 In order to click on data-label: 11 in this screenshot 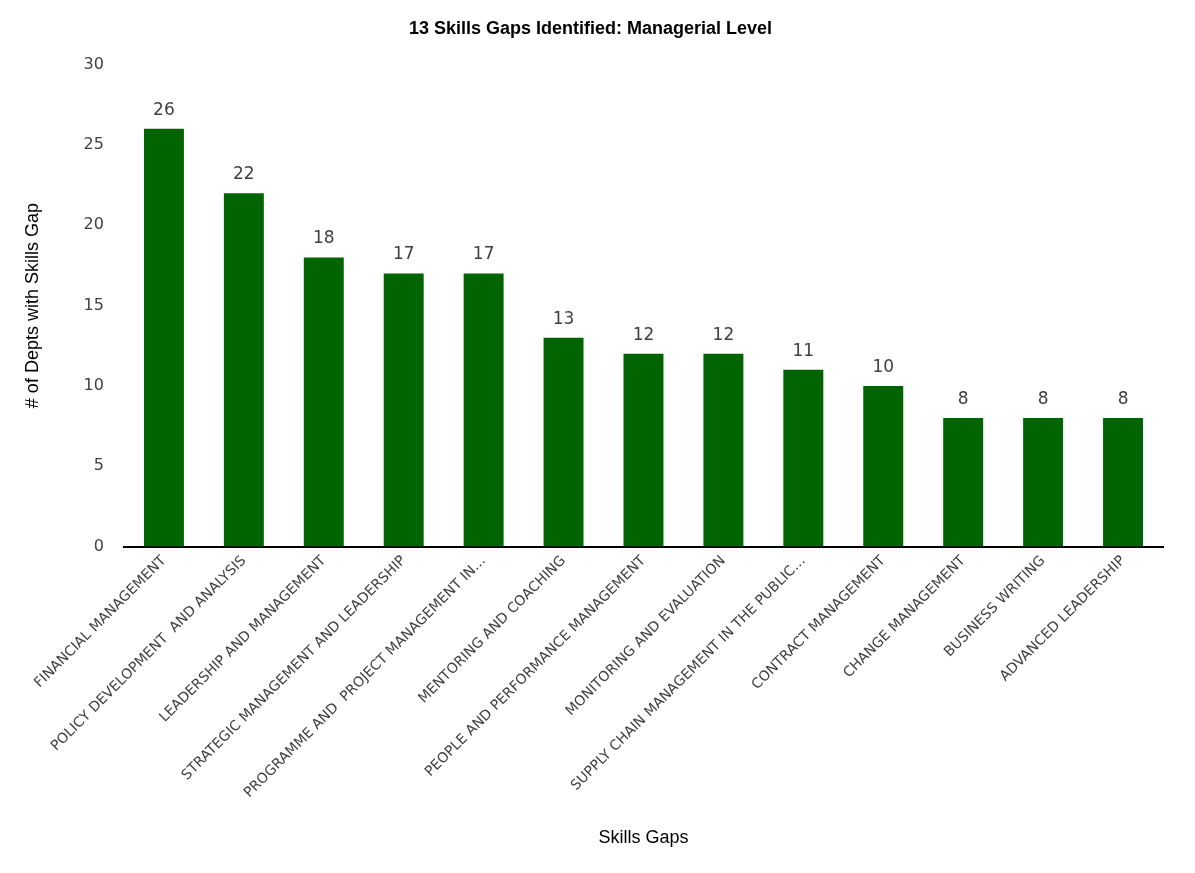, I will do `click(803, 349)`.